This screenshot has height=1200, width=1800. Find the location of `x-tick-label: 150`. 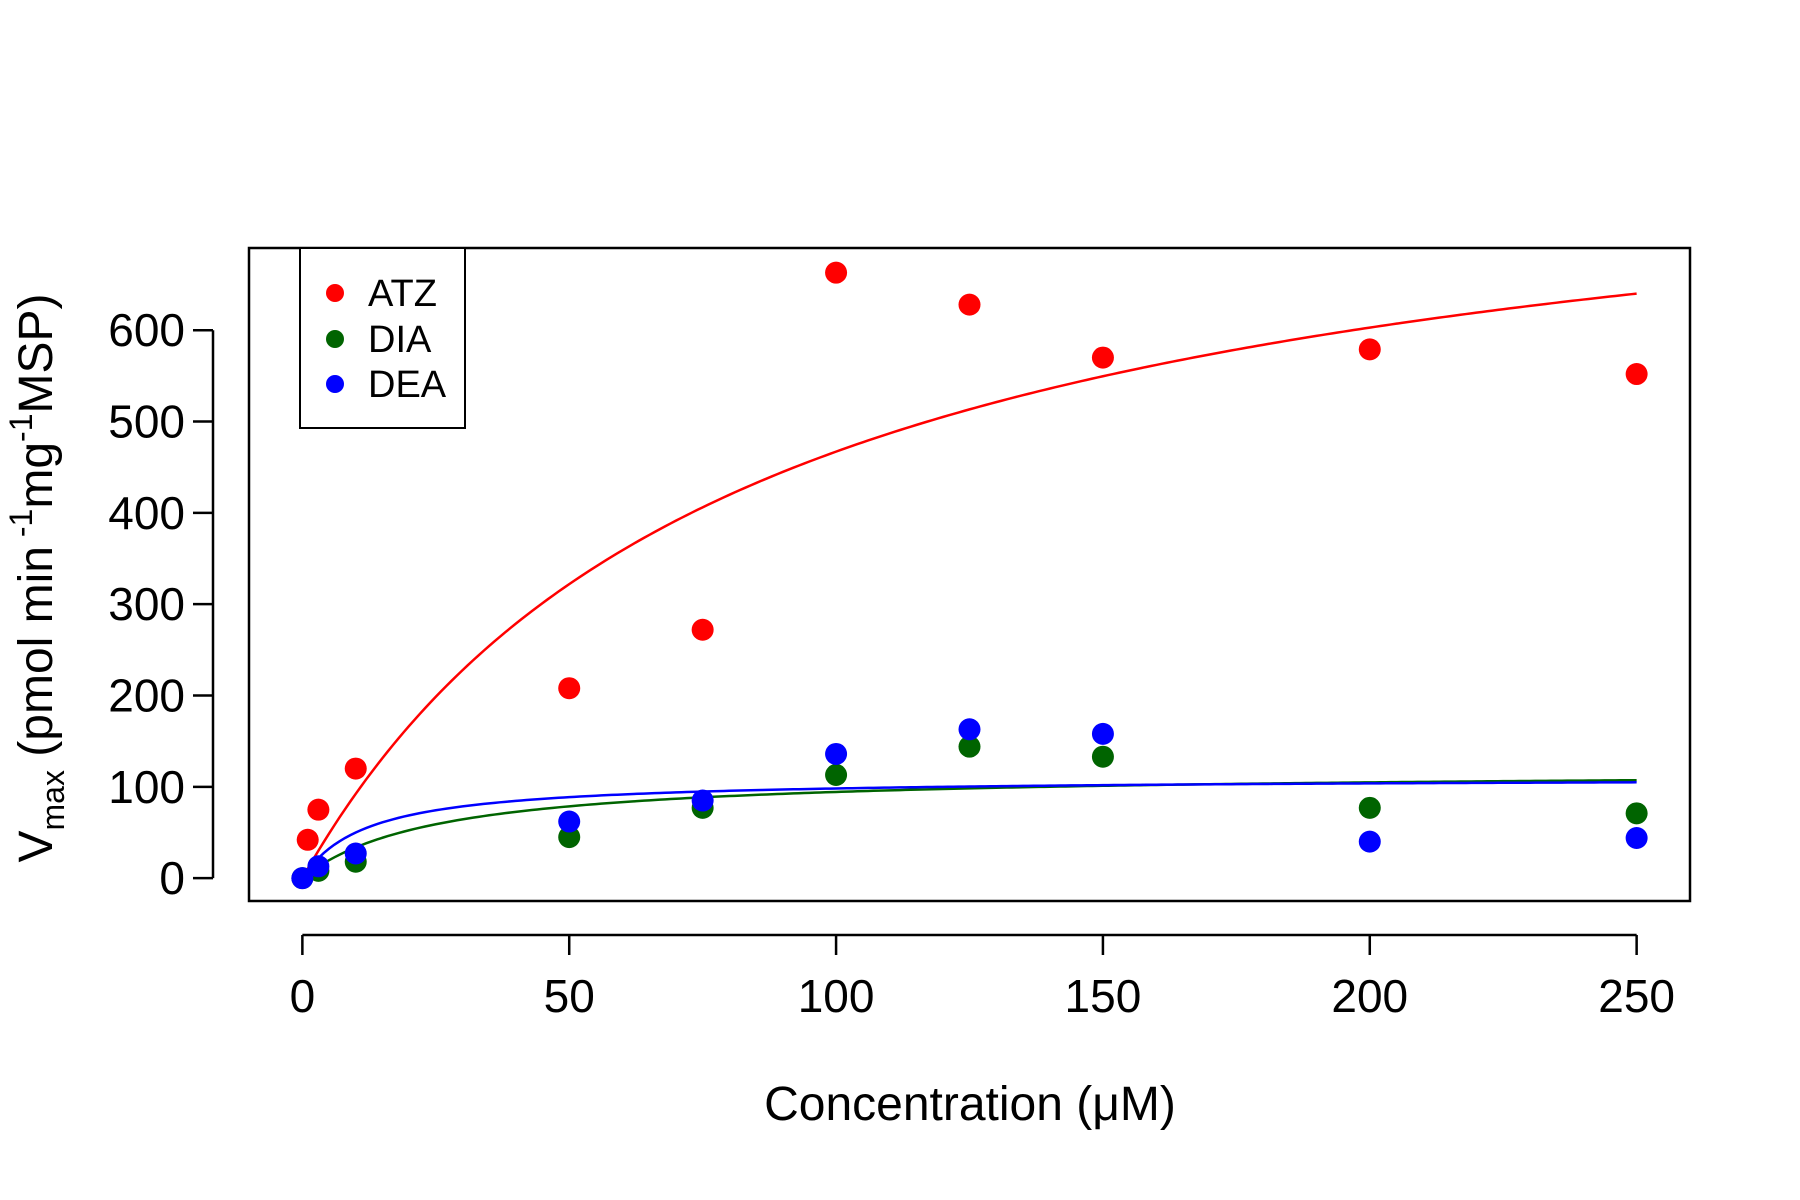

x-tick-label: 150 is located at coordinates (1103, 996).